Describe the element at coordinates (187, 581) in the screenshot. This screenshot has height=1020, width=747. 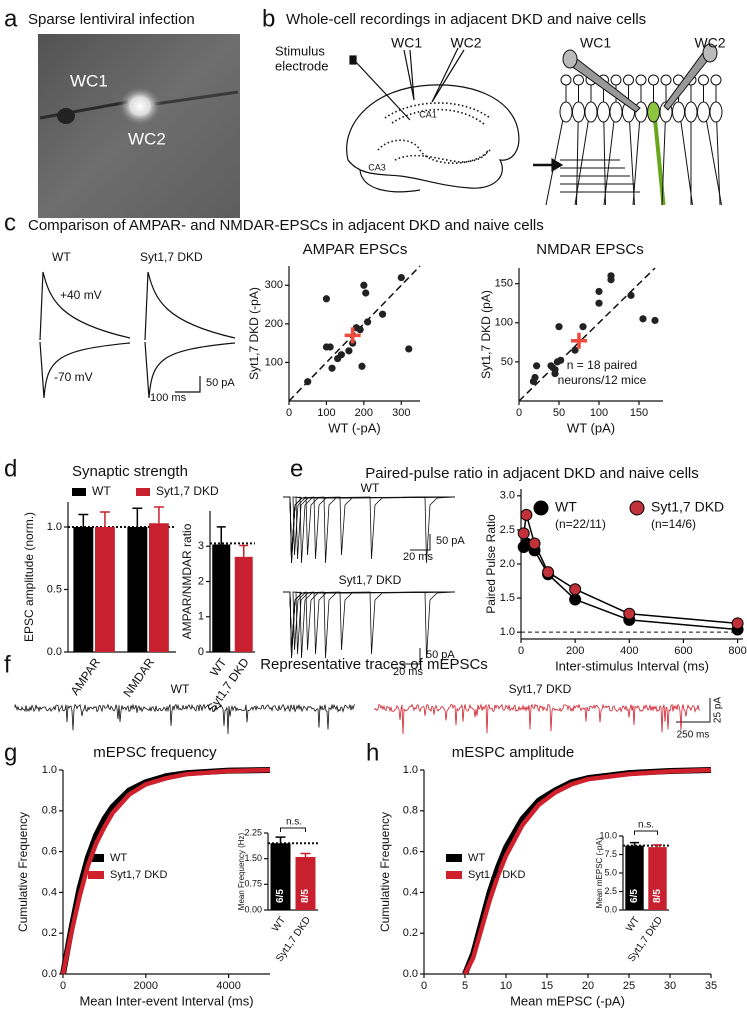
I see `y-axis-label: AMPAR/NMDAR ratio` at that location.